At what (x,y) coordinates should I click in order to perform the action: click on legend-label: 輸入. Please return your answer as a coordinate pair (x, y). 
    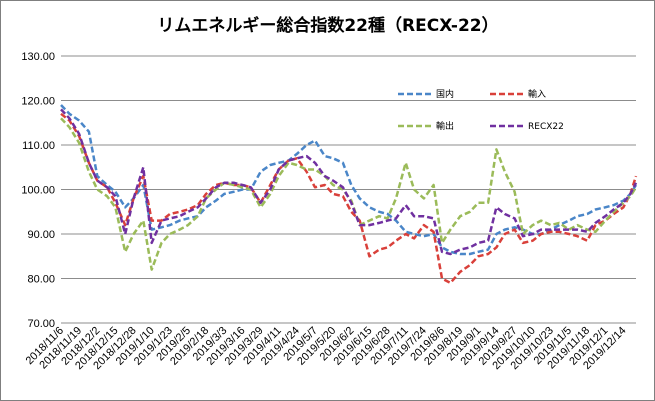
    Looking at the image, I should click on (537, 94).